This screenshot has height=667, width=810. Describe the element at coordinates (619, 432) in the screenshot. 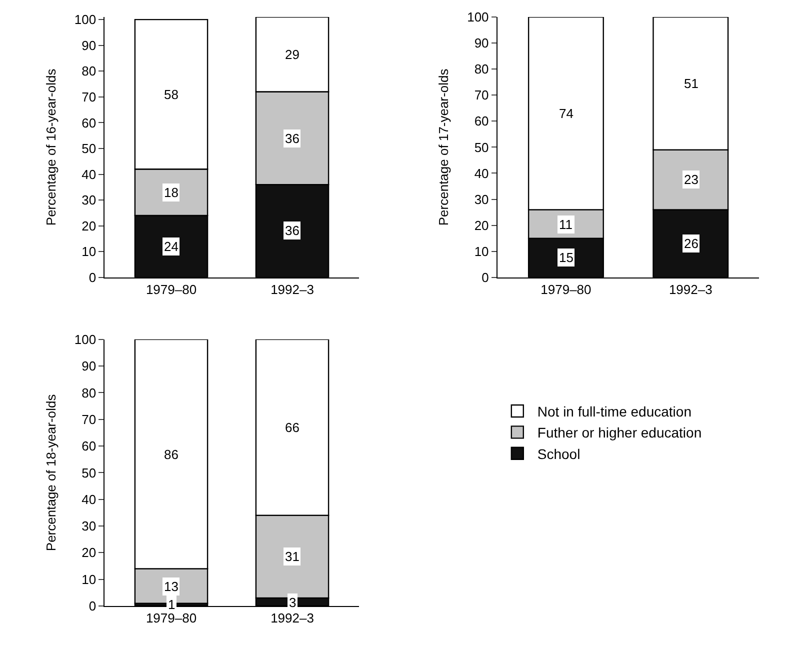

I see `legend-label: Futher or higher education` at that location.